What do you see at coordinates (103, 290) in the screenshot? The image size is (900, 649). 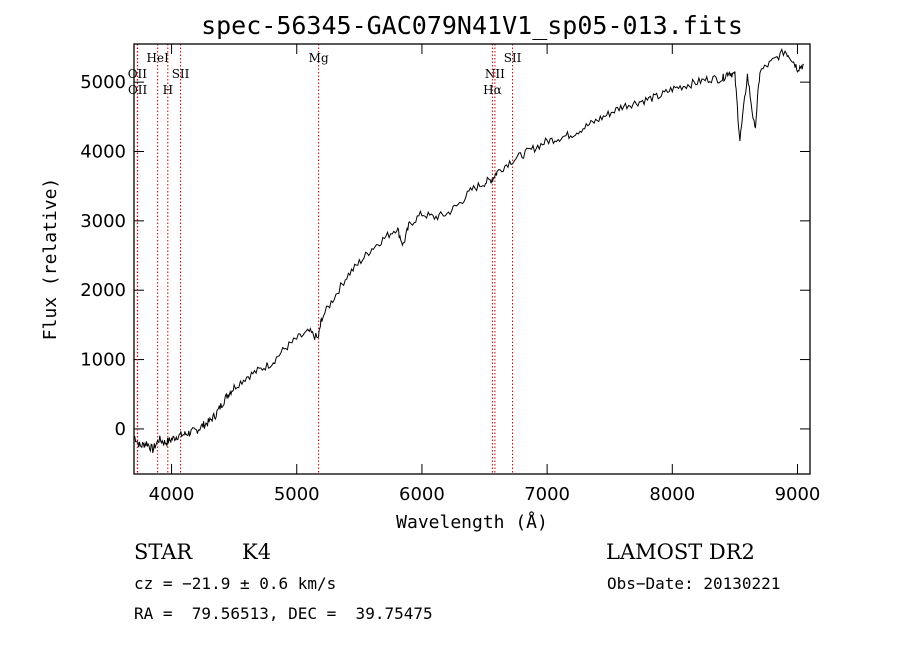 I see `y-tick-label: 2000` at bounding box center [103, 290].